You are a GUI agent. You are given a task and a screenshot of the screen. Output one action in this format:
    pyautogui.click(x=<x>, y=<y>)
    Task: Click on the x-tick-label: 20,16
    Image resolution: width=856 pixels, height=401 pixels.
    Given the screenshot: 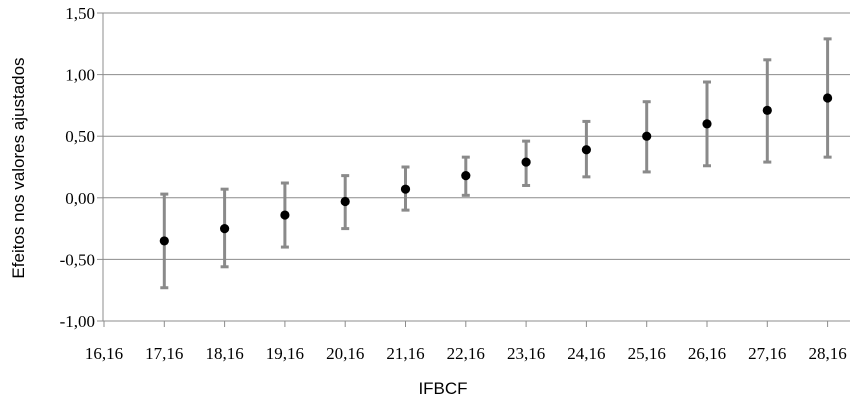 What is the action you would take?
    pyautogui.click(x=345, y=353)
    